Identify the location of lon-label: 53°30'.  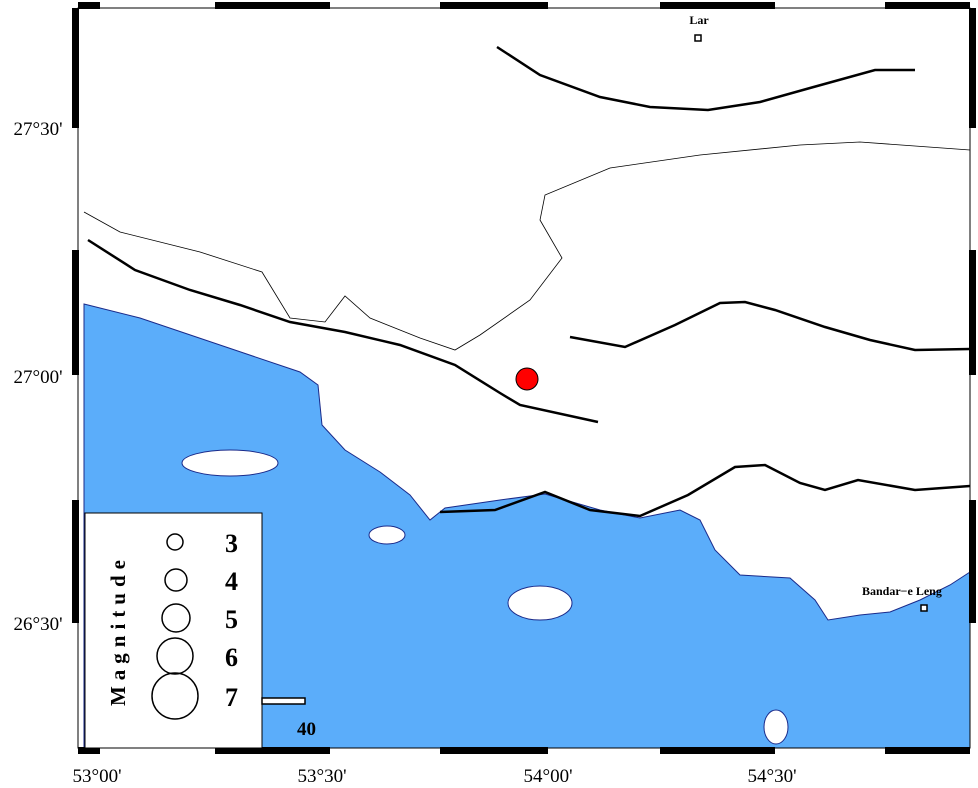
(321, 776).